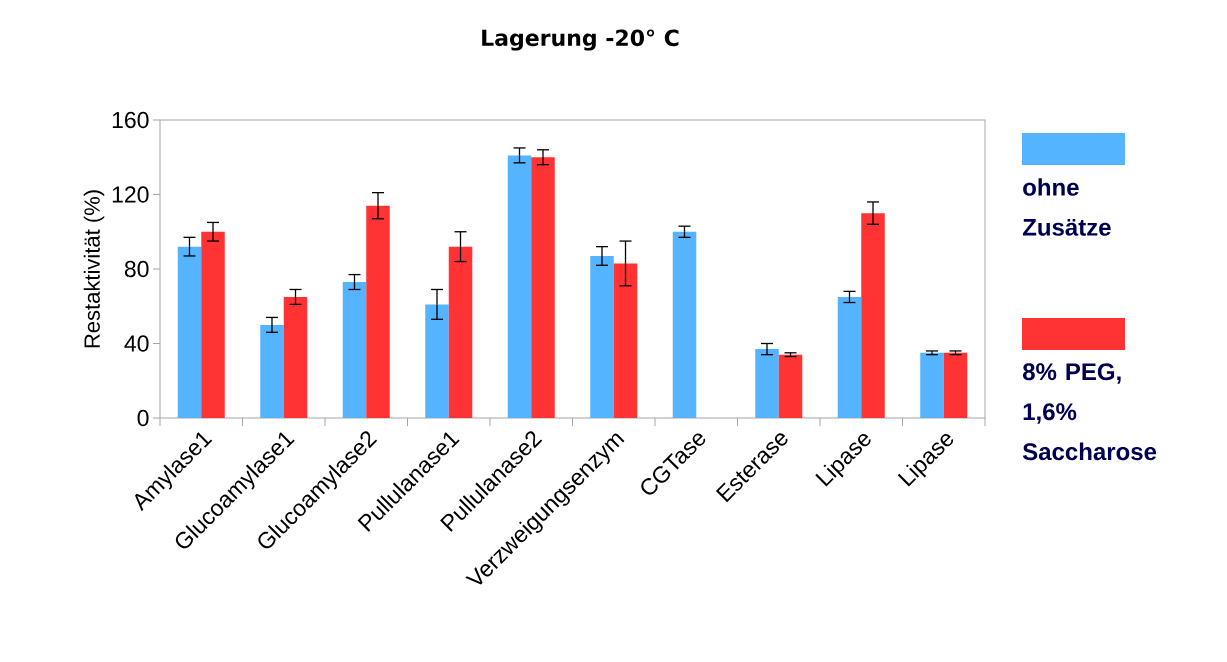 The image size is (1227, 662). Describe the element at coordinates (130, 120) in the screenshot. I see `y-tick-label: 160` at that location.